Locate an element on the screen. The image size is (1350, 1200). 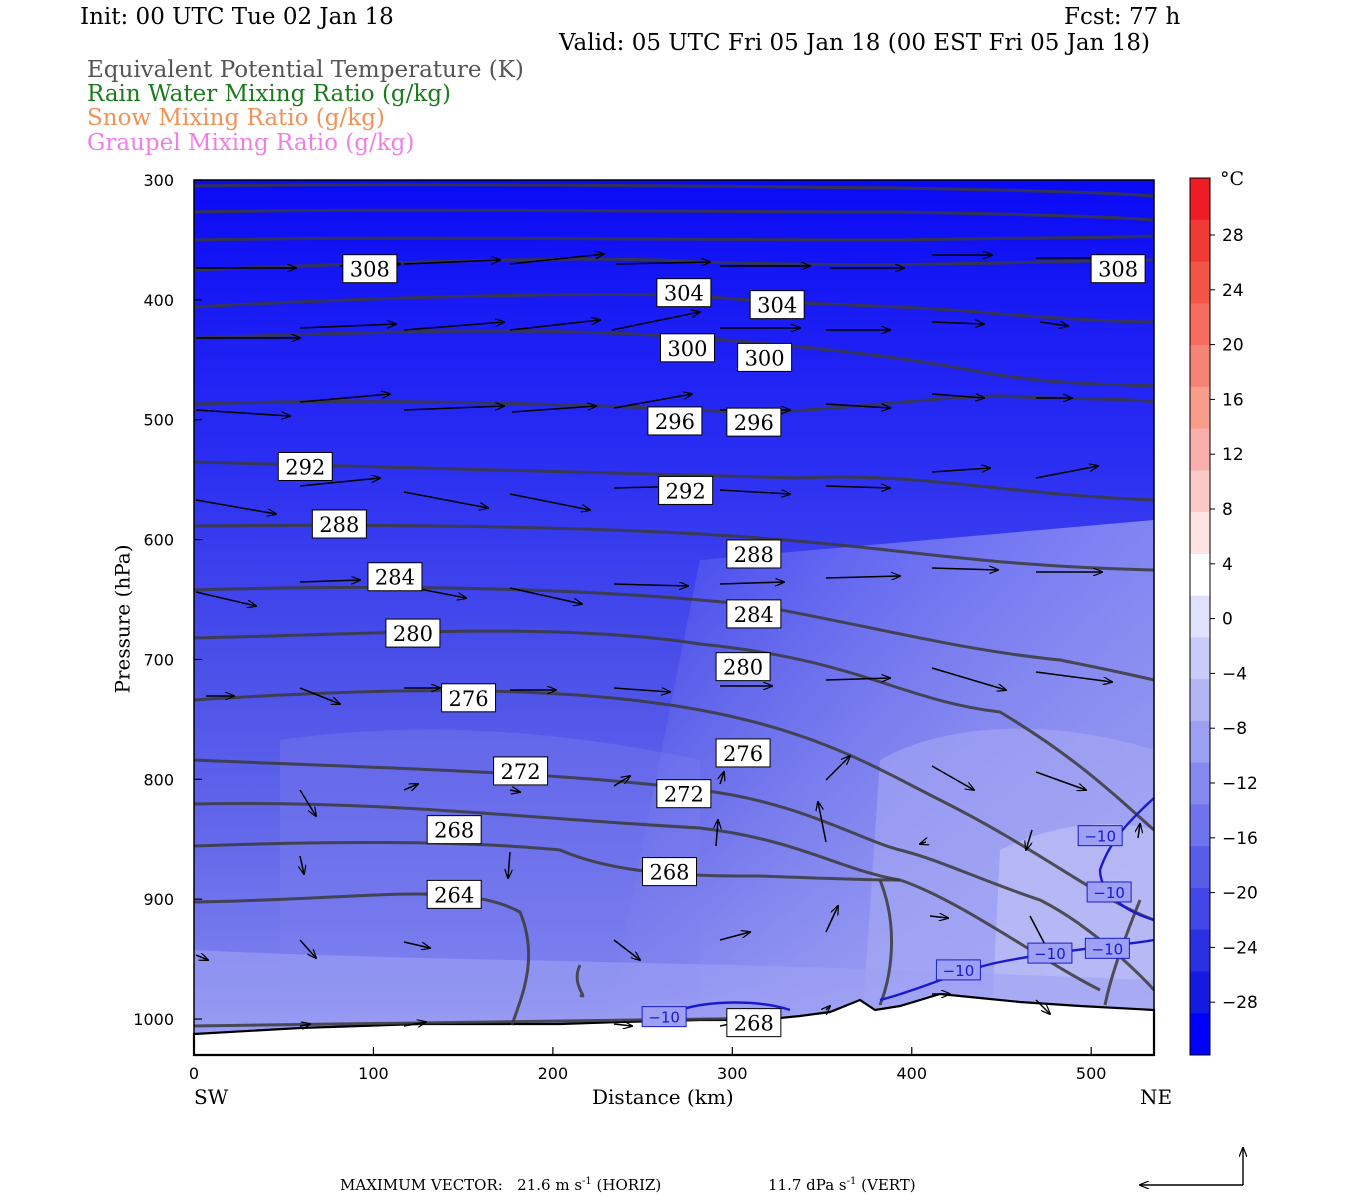
theta-e-label-text: 272 is located at coordinates (521, 772).